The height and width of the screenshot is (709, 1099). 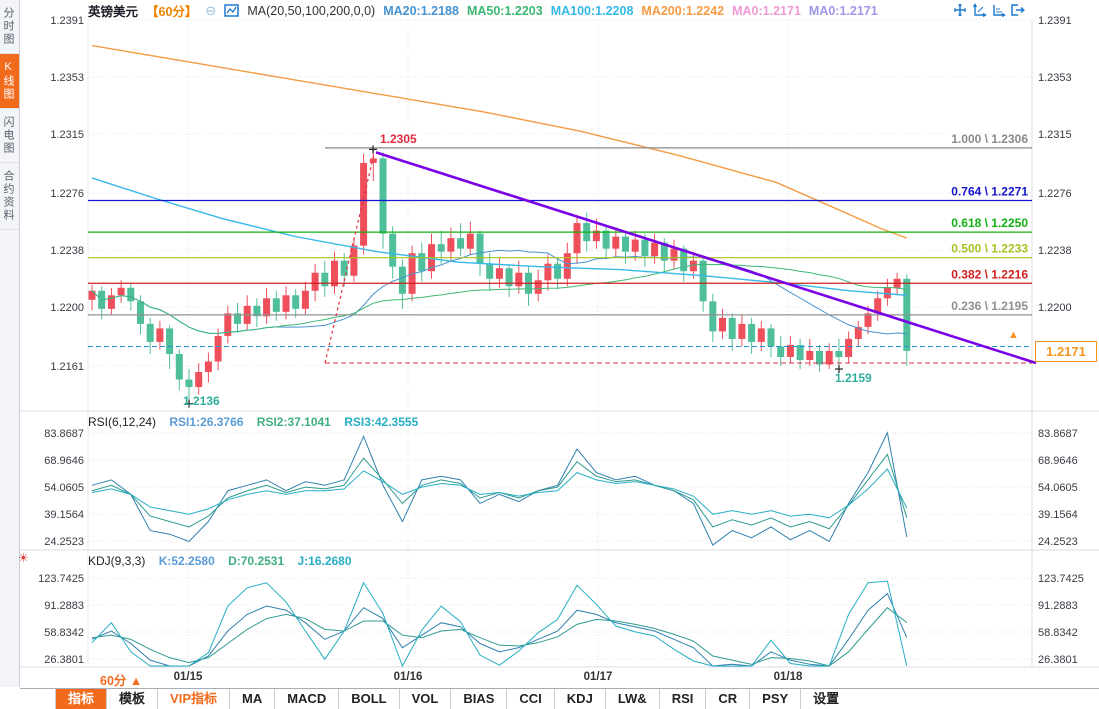 What do you see at coordinates (421, 10) in the screenshot?
I see `ma20-value: MA20:1.2188` at bounding box center [421, 10].